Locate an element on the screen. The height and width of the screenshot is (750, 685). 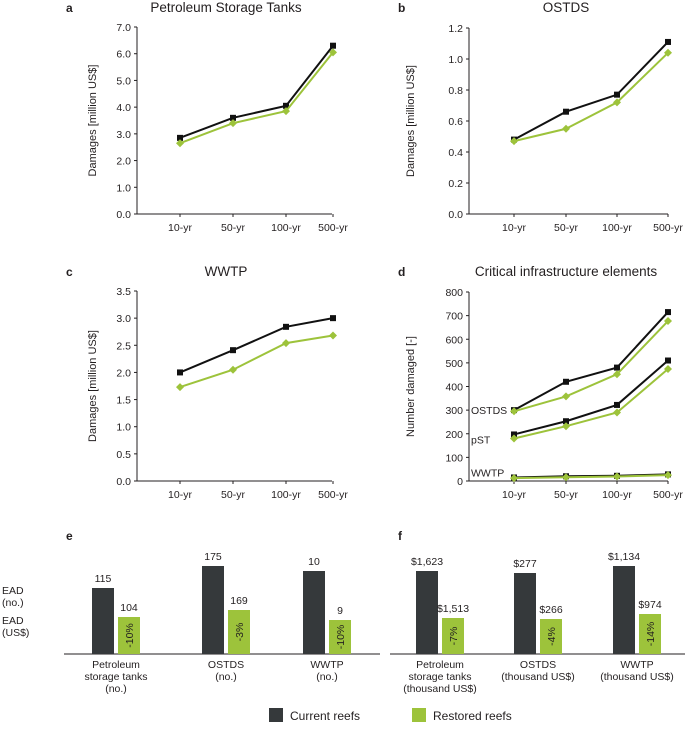
x-tick-label: 50-yr is located at coordinates (566, 495).